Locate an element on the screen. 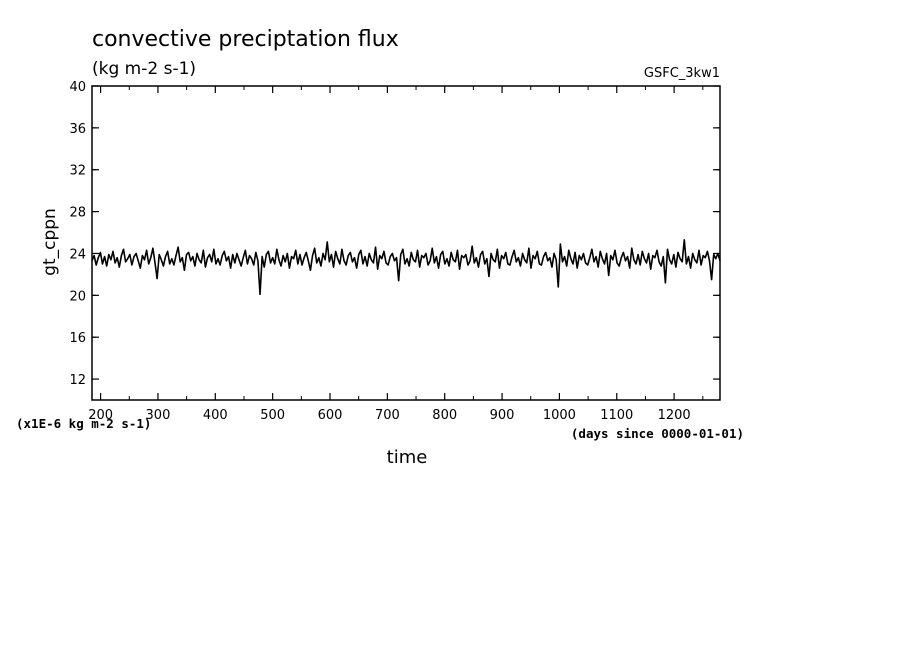 The height and width of the screenshot is (654, 904). x-unit-note: (days since 0000-01-01) is located at coordinates (657, 433).